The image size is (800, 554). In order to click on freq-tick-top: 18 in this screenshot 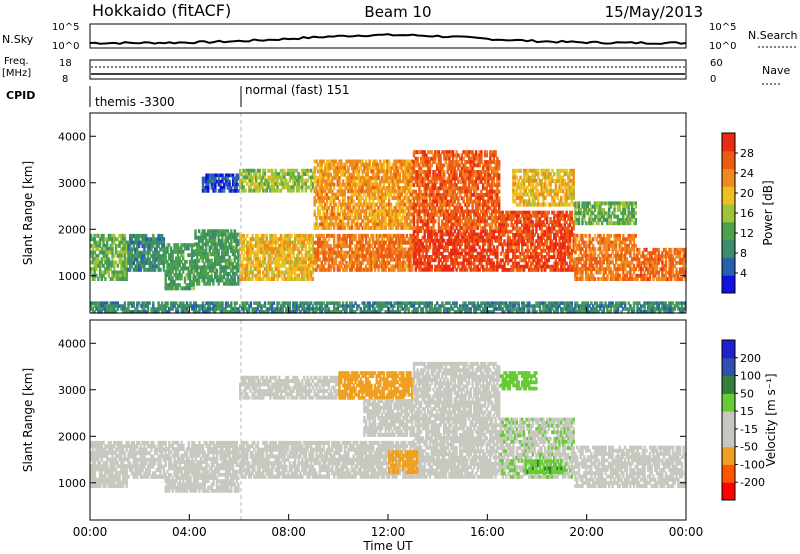, I will do `click(65, 63)`.